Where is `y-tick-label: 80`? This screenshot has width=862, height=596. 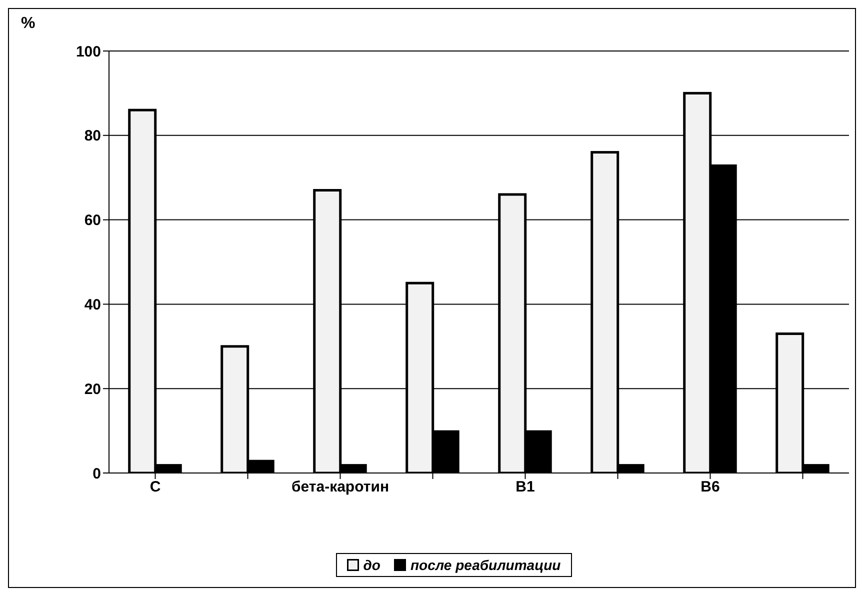 y-tick-label: 80 is located at coordinates (92, 136).